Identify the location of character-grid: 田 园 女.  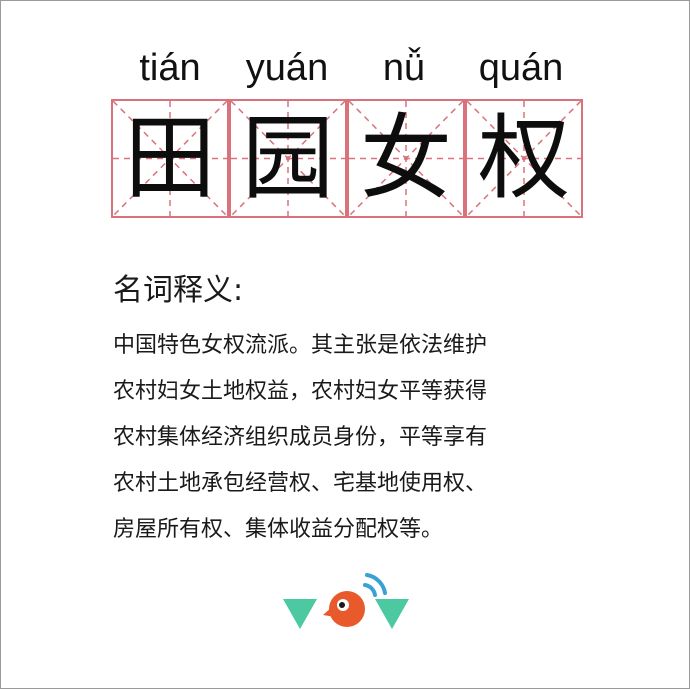
(347, 158).